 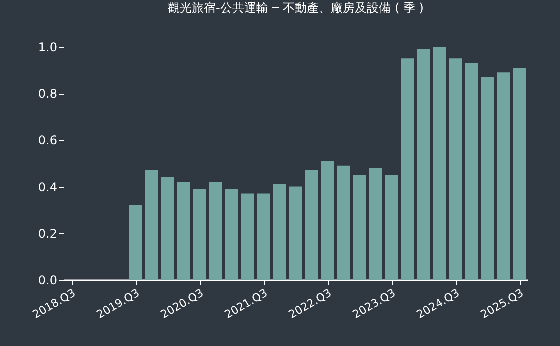 I want to click on y-tick-label: 0.4, so click(x=48, y=187).